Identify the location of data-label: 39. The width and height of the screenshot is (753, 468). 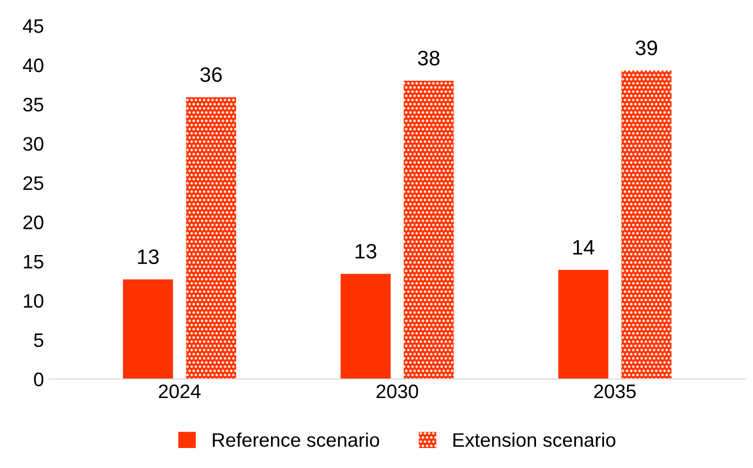
(647, 48).